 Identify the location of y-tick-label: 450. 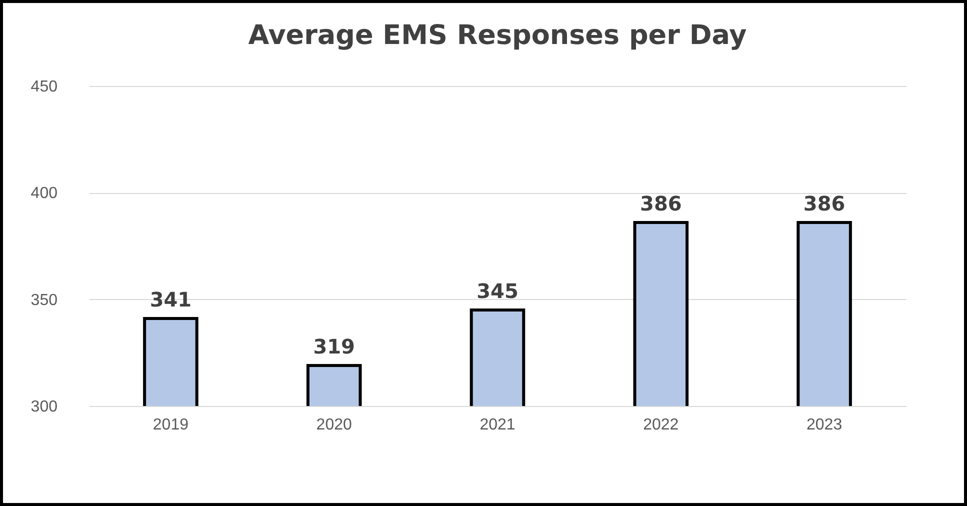
(44, 87).